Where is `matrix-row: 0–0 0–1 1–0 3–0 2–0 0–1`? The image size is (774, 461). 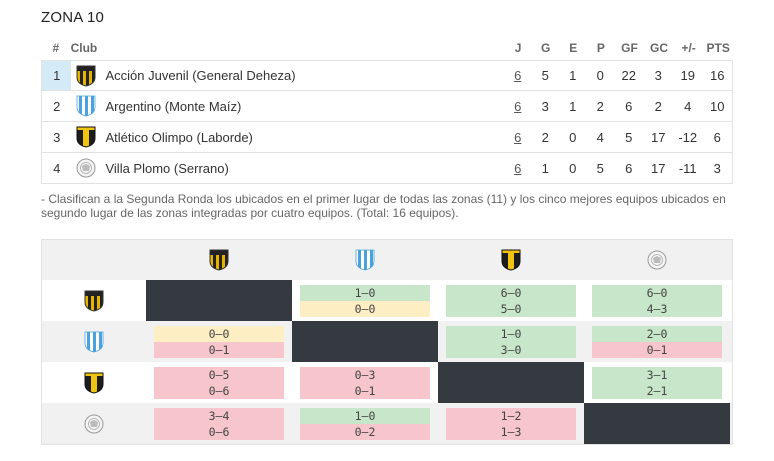 matrix-row: 0–0 0–1 1–0 3–0 2–0 0–1 is located at coordinates (387, 341).